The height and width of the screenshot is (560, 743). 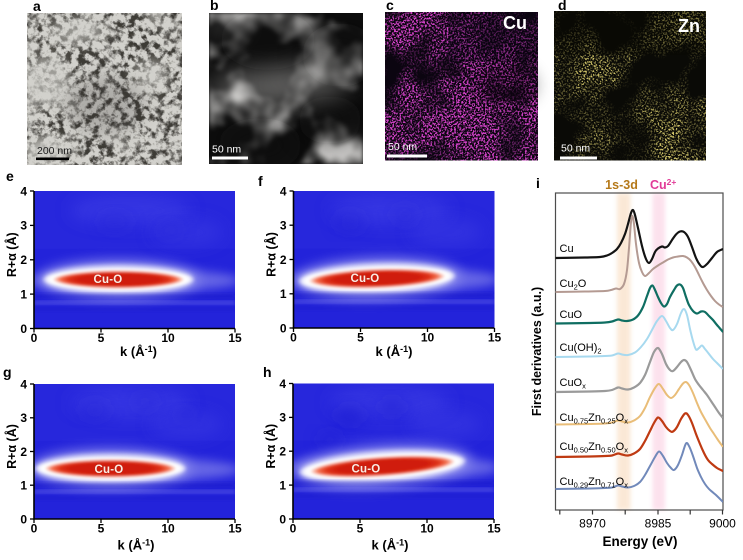 I want to click on svg-text: f, so click(x=260, y=181).